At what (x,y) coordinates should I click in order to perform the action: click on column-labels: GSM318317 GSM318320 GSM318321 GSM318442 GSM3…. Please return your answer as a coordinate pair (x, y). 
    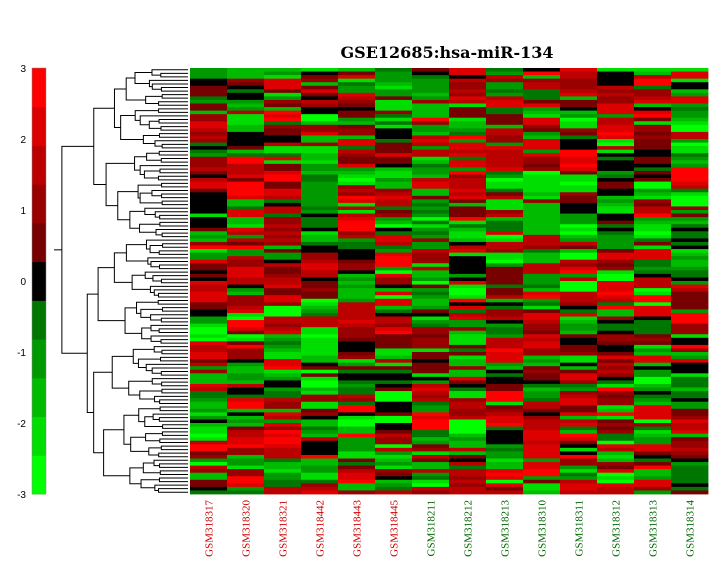
    Looking at the image, I should click on (450, 528).